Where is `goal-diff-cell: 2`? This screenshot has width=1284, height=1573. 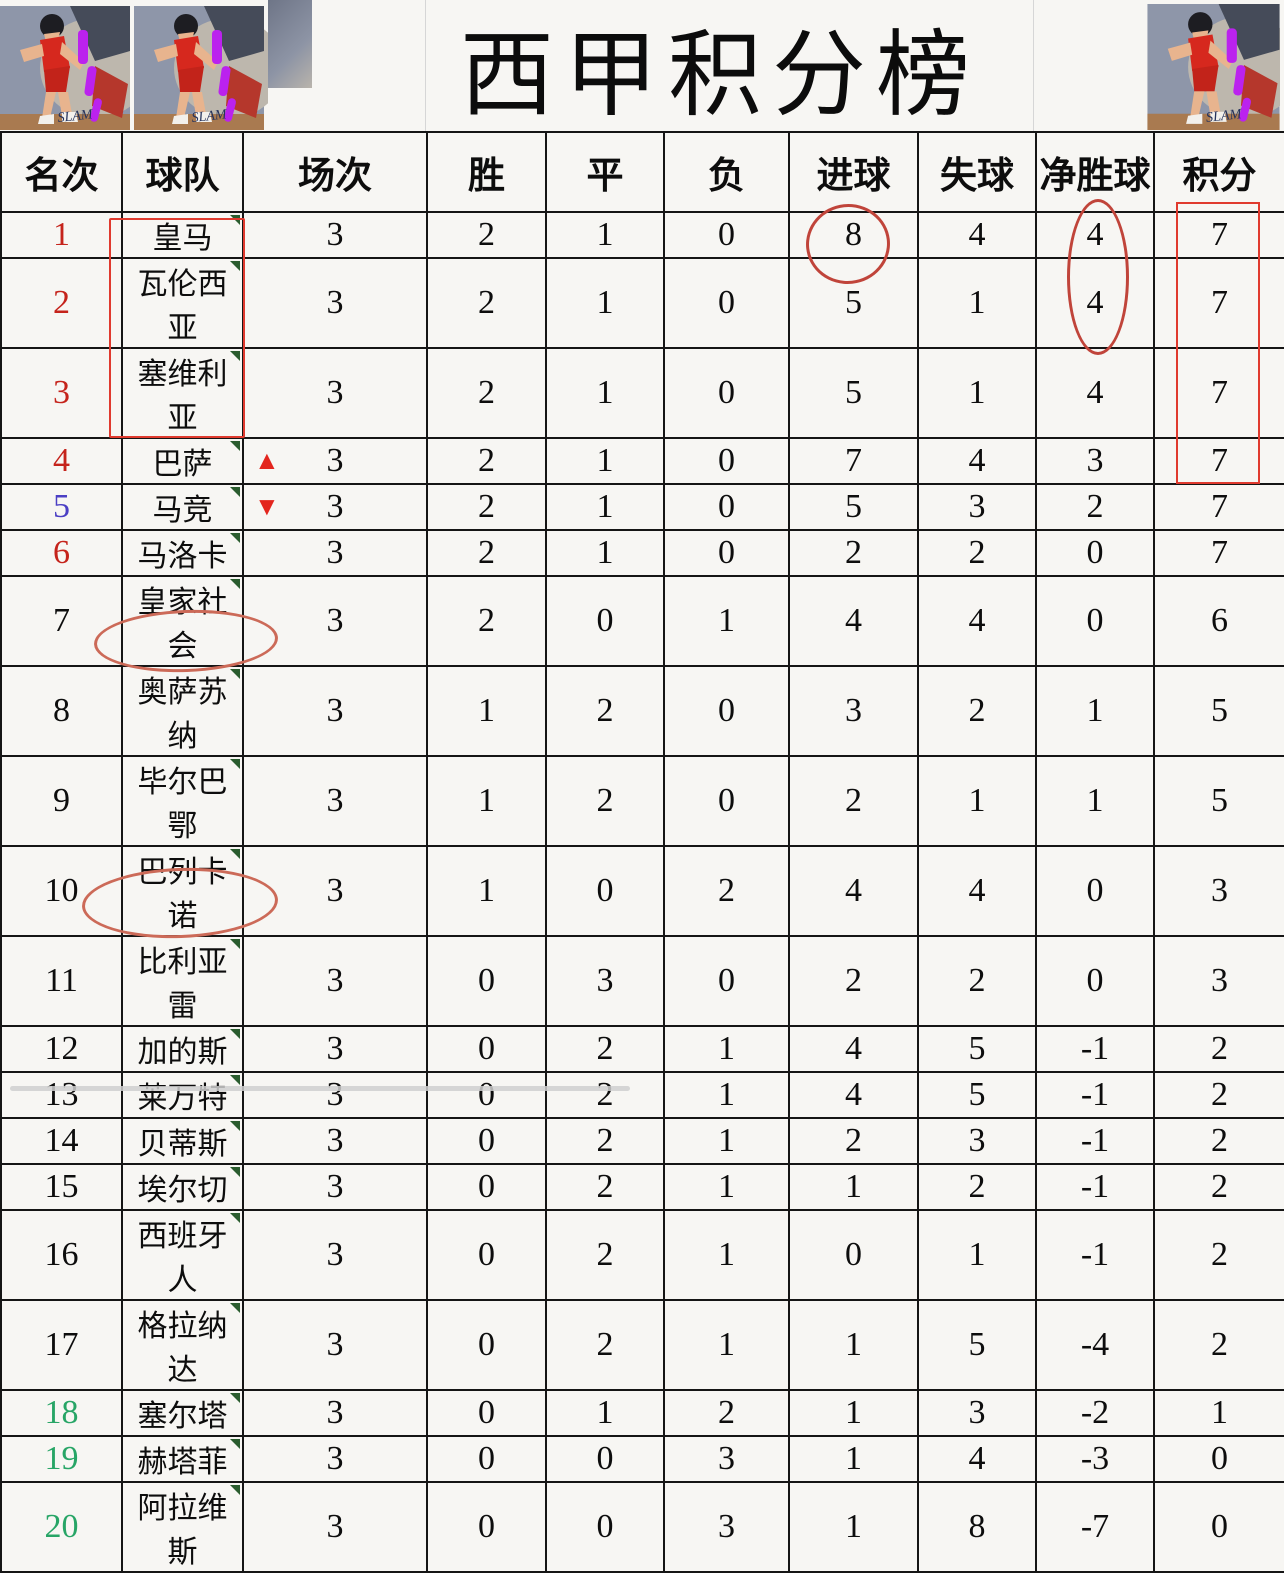 goal-diff-cell: 2 is located at coordinates (1095, 507).